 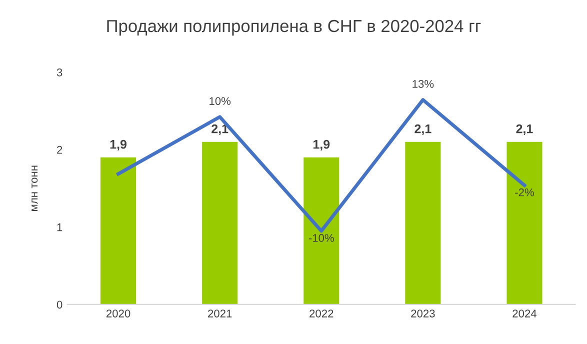 I want to click on y-tick-label: 1, so click(x=59, y=227).